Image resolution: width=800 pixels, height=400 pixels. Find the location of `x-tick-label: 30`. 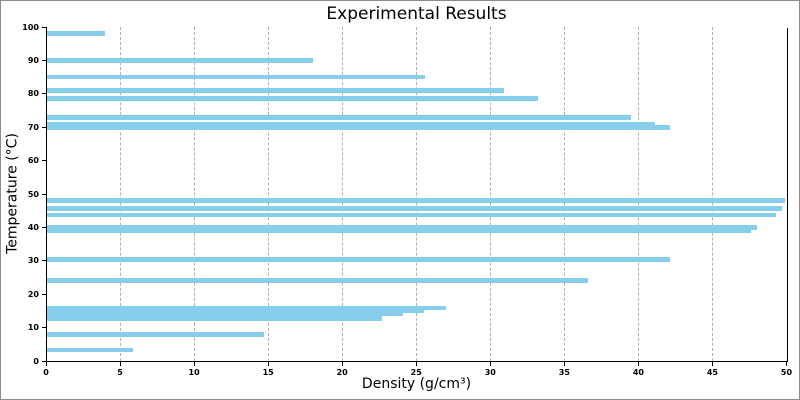

x-tick-label: 30 is located at coordinates (490, 372).